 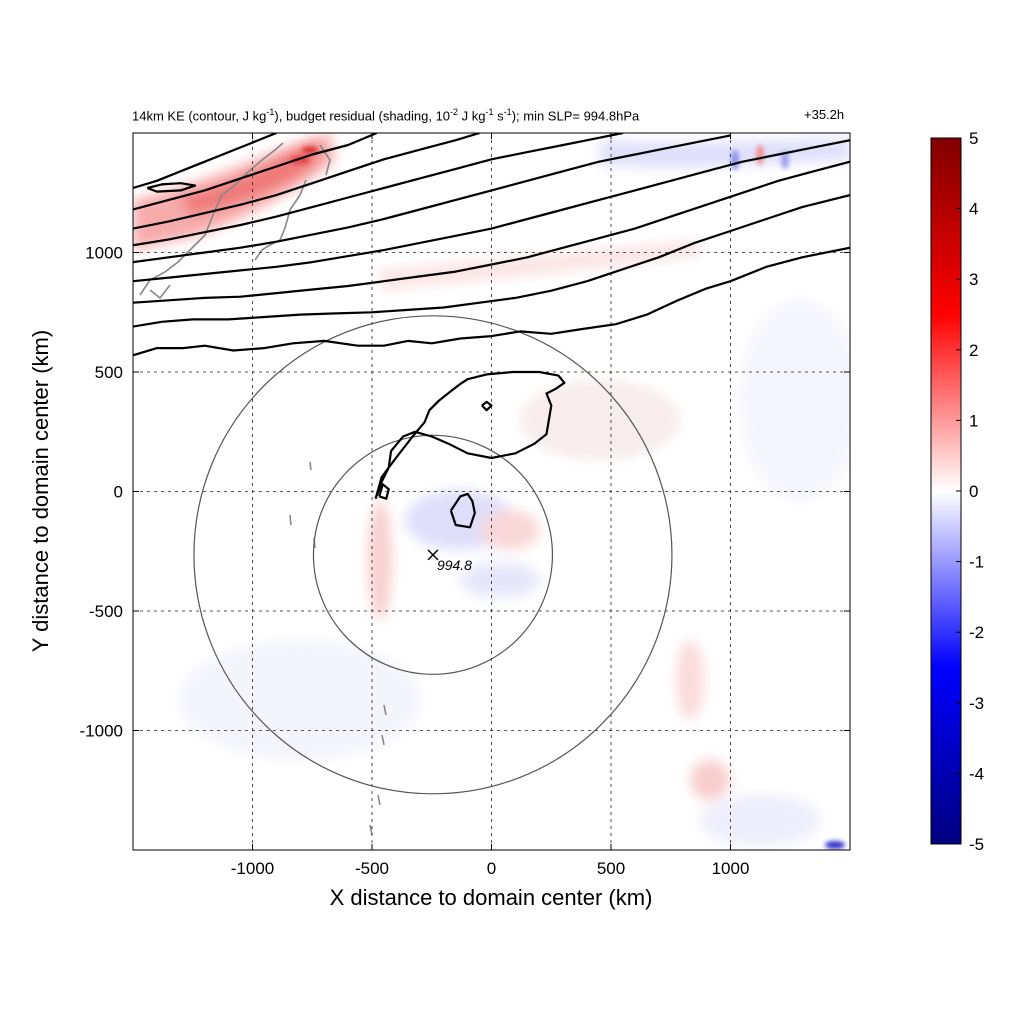 What do you see at coordinates (973, 279) in the screenshot?
I see `colorbar-tick-label: 3` at bounding box center [973, 279].